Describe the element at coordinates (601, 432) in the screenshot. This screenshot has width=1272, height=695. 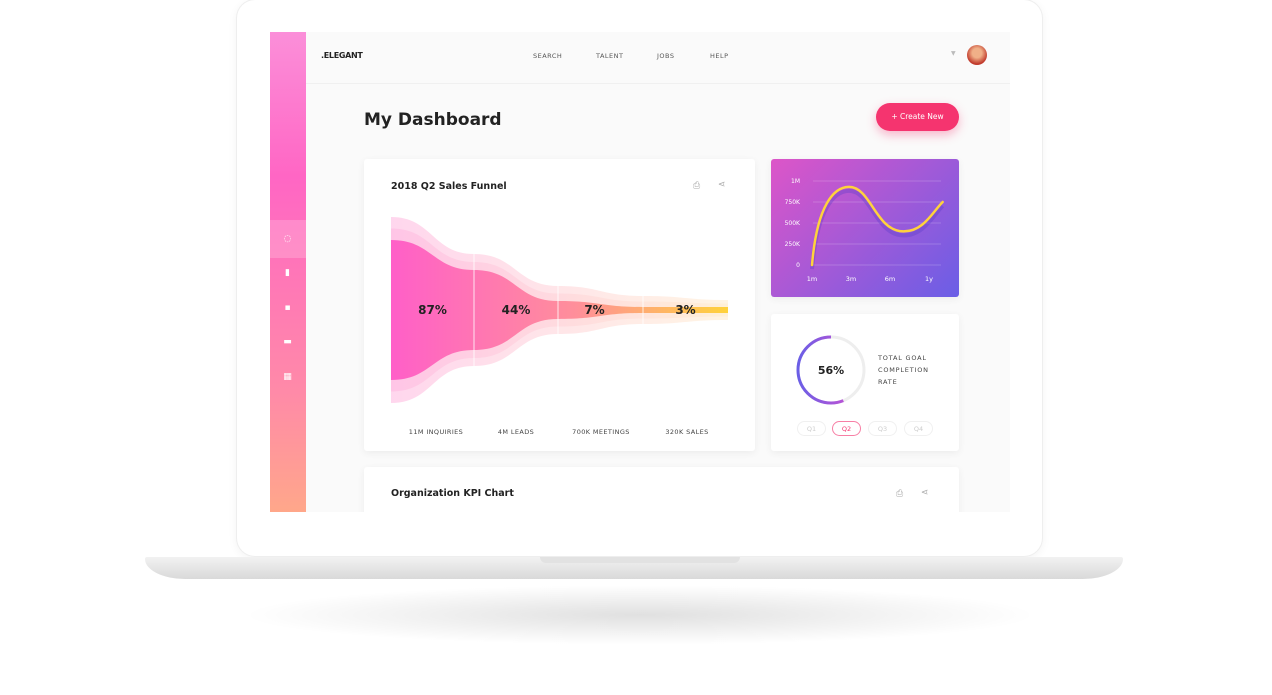
I see `funnel-stage-label: 700K MEETINGS` at that location.